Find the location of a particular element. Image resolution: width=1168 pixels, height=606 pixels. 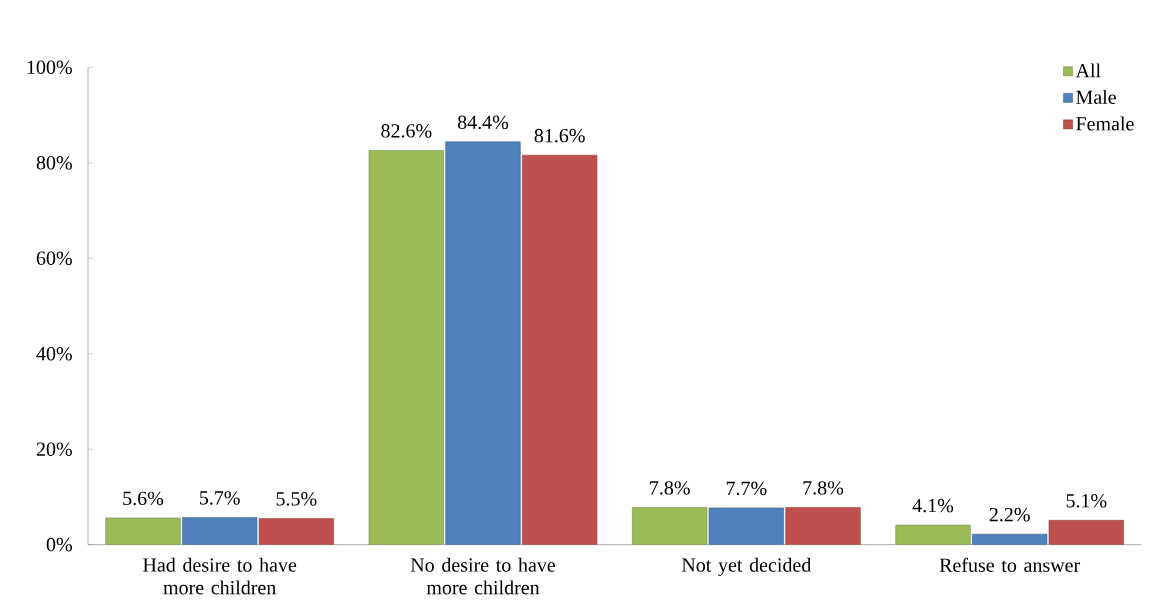

y-tick-label: 0% is located at coordinates (59, 544).